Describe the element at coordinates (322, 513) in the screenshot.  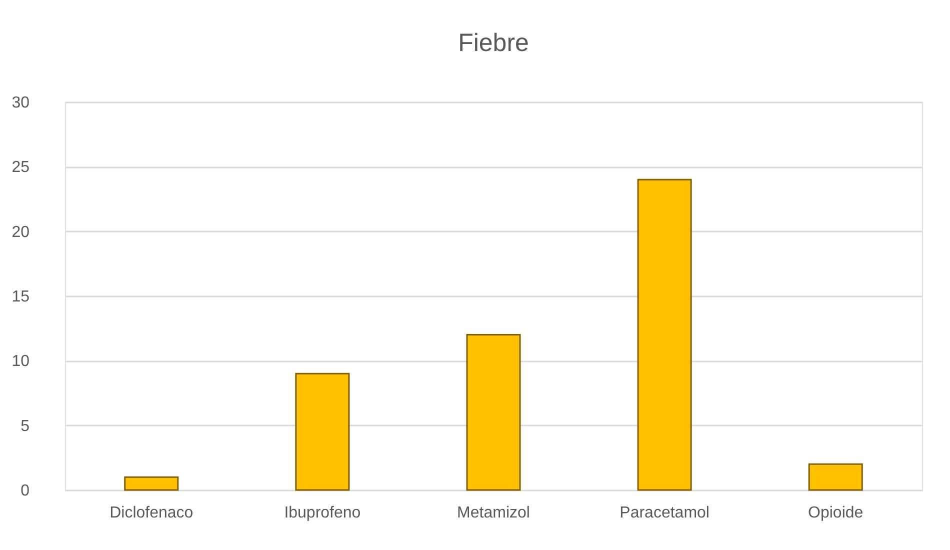
I see `x-tick-label: Ibuprofeno` at that location.